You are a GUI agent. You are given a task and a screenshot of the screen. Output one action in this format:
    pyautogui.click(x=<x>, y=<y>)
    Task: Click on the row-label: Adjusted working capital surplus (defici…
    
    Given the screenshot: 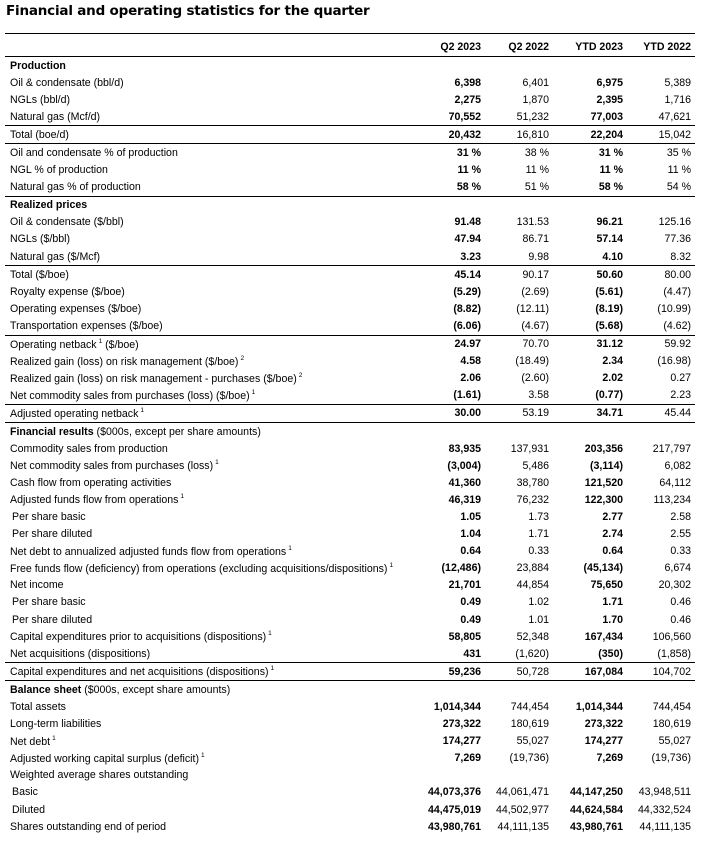 What is the action you would take?
    pyautogui.click(x=209, y=758)
    